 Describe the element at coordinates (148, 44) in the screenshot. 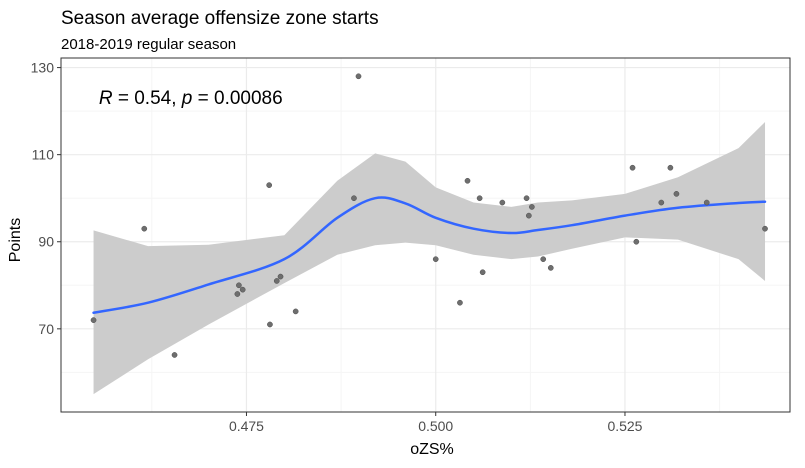

I see `chart-subtitle: 2018-2019 regular season` at that location.